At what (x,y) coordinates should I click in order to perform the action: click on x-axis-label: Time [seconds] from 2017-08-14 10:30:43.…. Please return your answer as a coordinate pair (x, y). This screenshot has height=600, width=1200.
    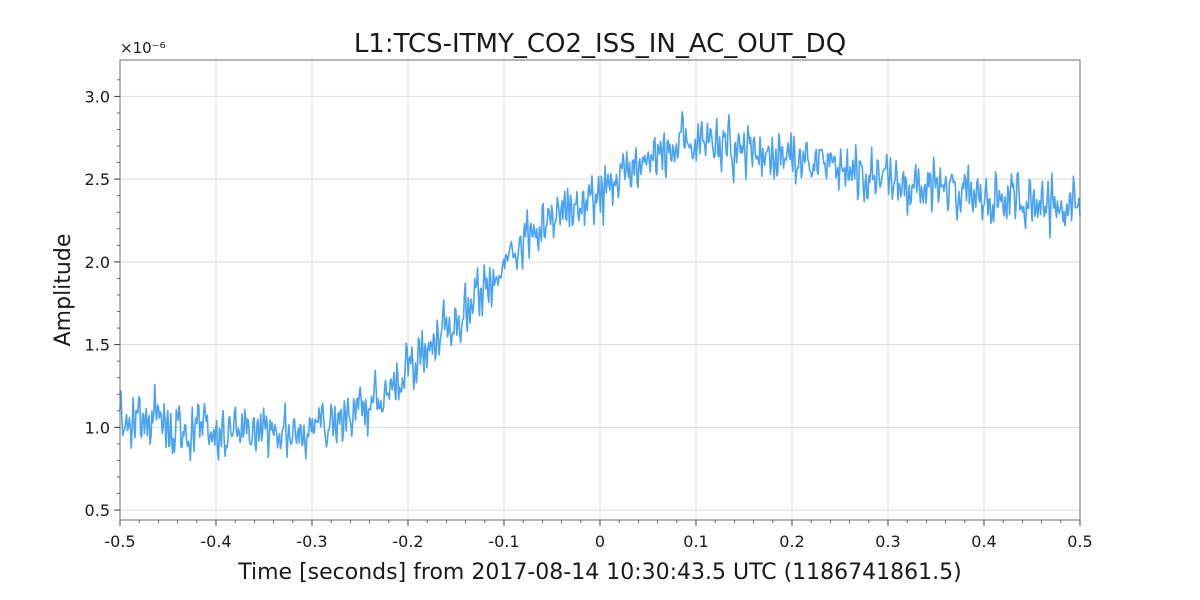
    Looking at the image, I should click on (599, 572).